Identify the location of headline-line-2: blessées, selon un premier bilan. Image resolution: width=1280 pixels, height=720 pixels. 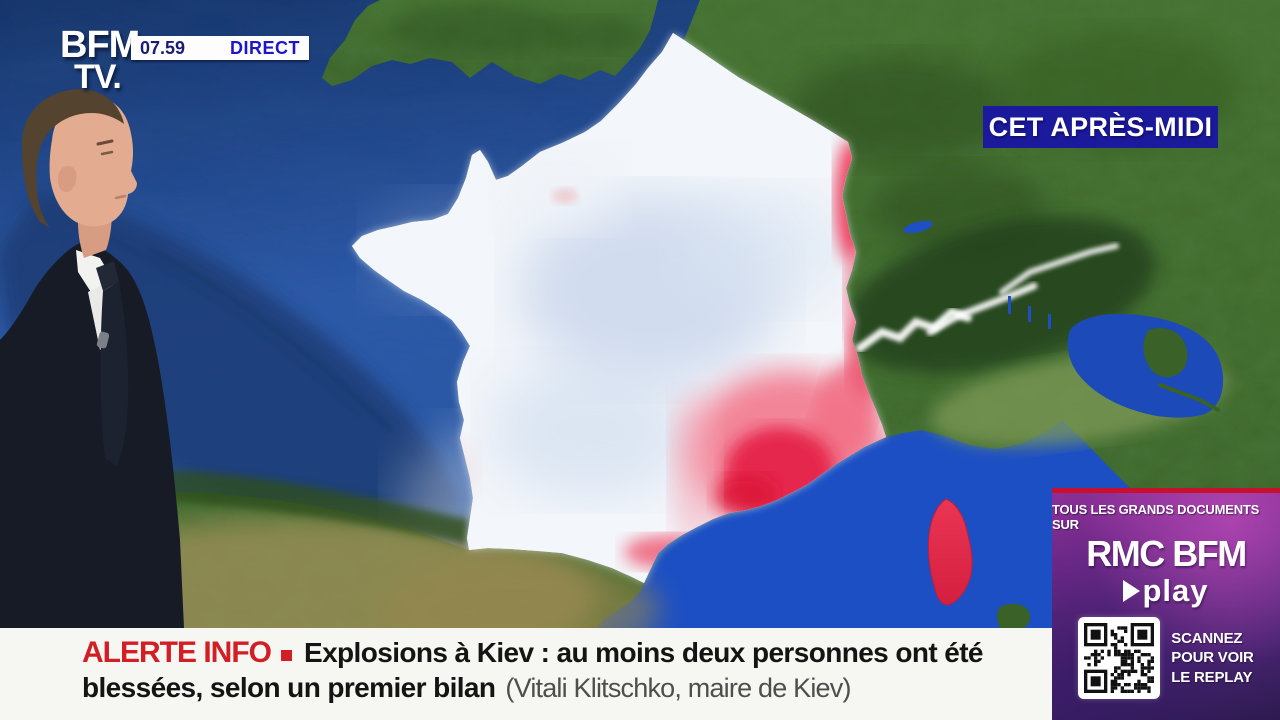
(289, 687).